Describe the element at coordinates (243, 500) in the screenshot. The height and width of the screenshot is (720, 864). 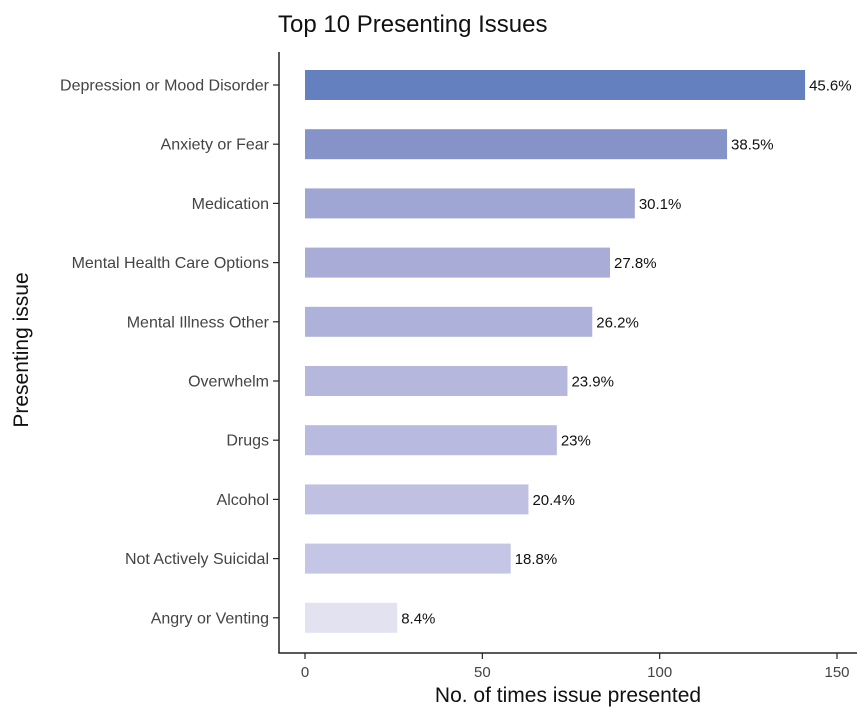
I see `category-label: Alcohol` at that location.